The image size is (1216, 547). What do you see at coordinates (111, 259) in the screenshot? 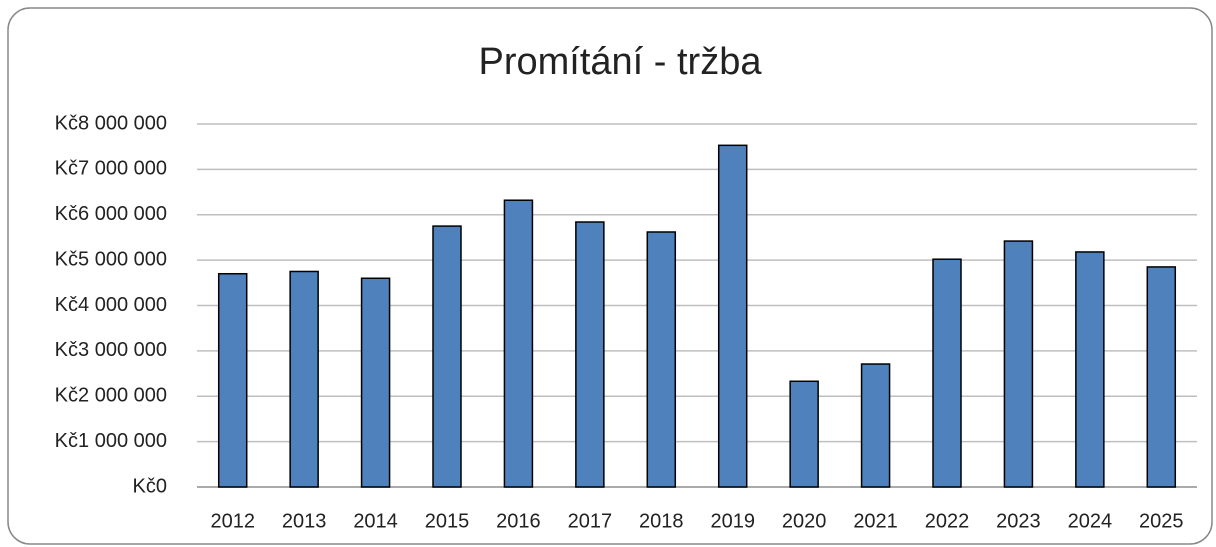
I see `y-tick-label: Kč5 000 000` at bounding box center [111, 259].